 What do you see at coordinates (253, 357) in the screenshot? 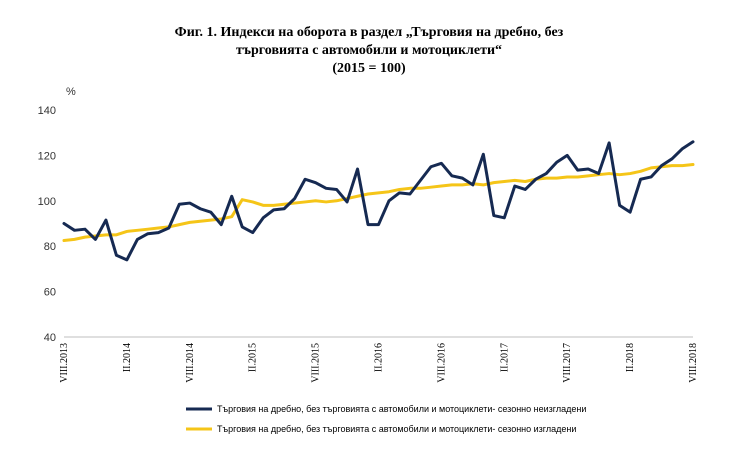
I see `x-tick-label: II.2015` at bounding box center [253, 357].